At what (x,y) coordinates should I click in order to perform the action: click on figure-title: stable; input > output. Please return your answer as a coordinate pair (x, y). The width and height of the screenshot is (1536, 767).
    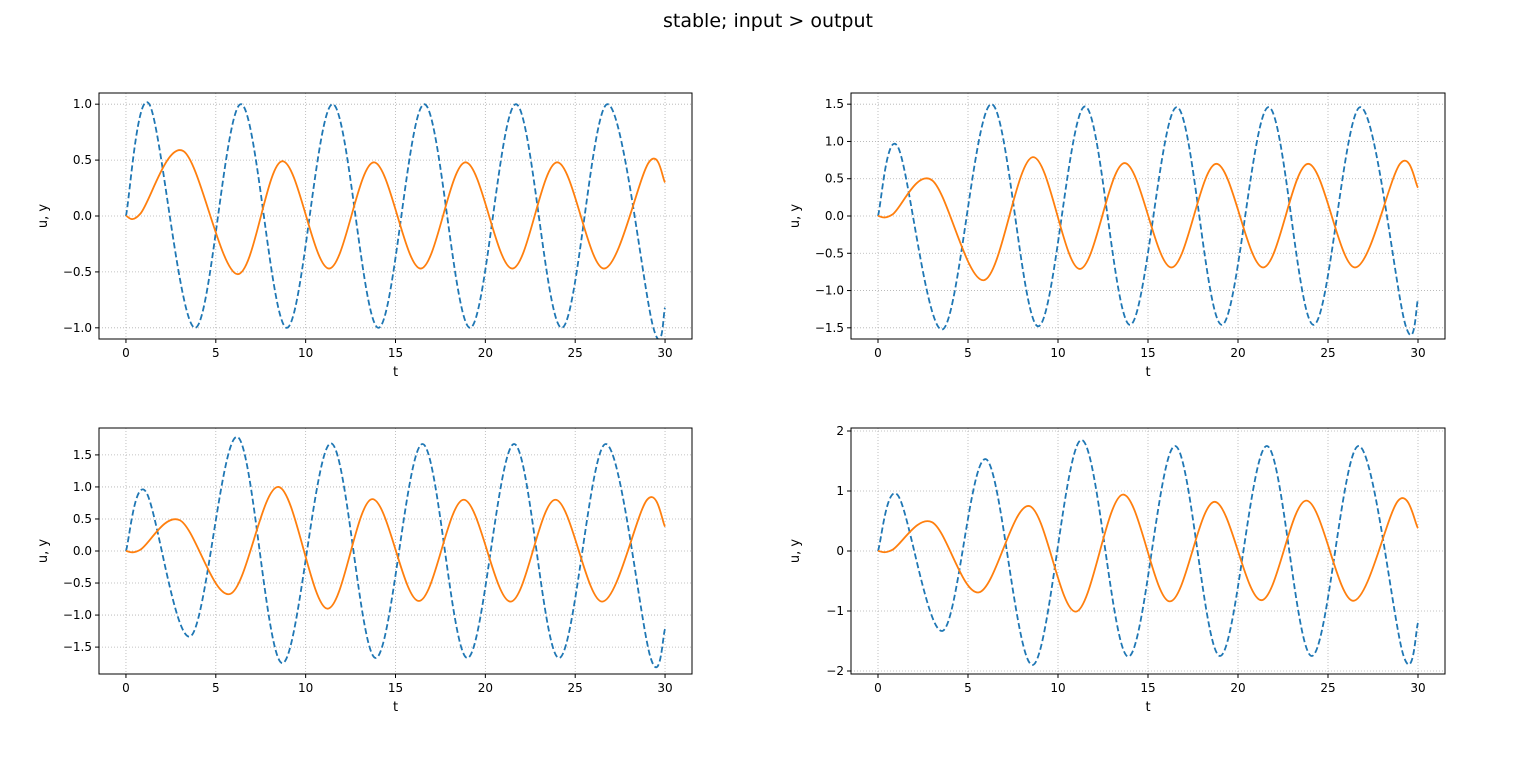
    Looking at the image, I should click on (767, 21).